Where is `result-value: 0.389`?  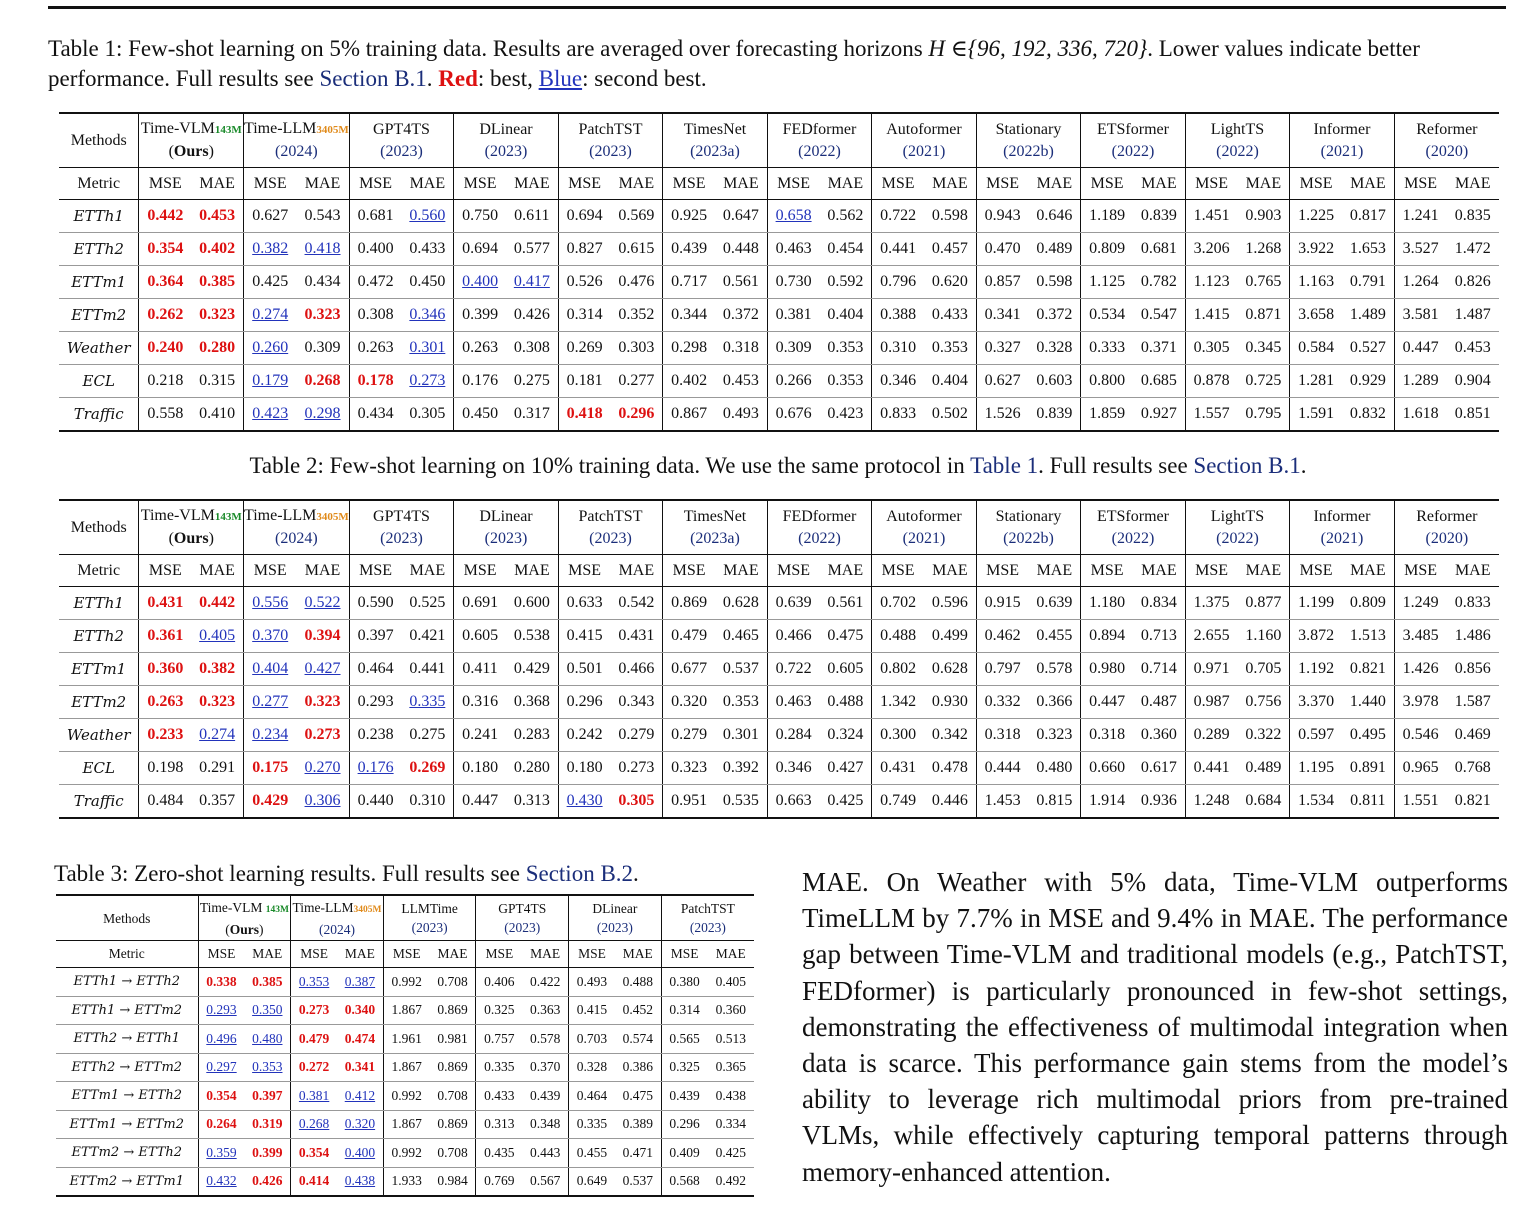
result-value: 0.389 is located at coordinates (637, 1124).